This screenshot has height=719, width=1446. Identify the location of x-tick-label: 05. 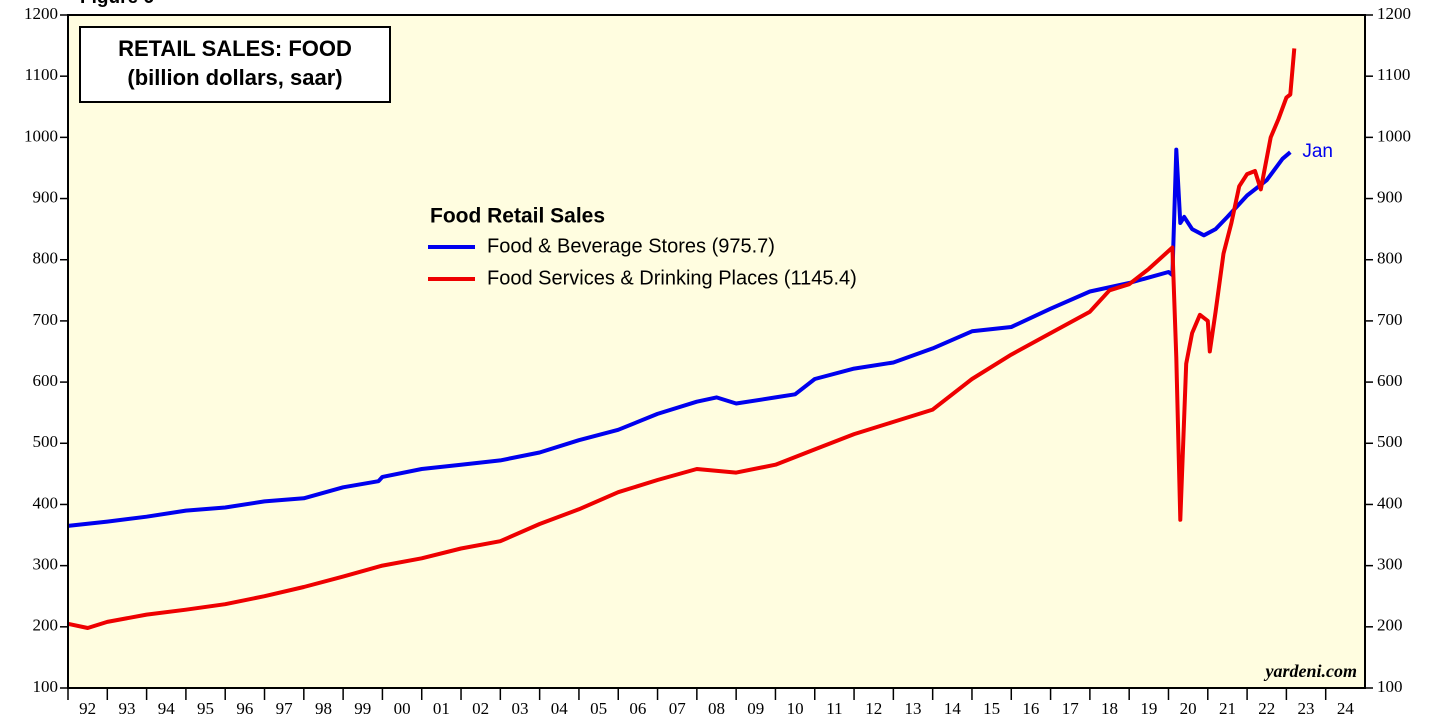
(598, 708).